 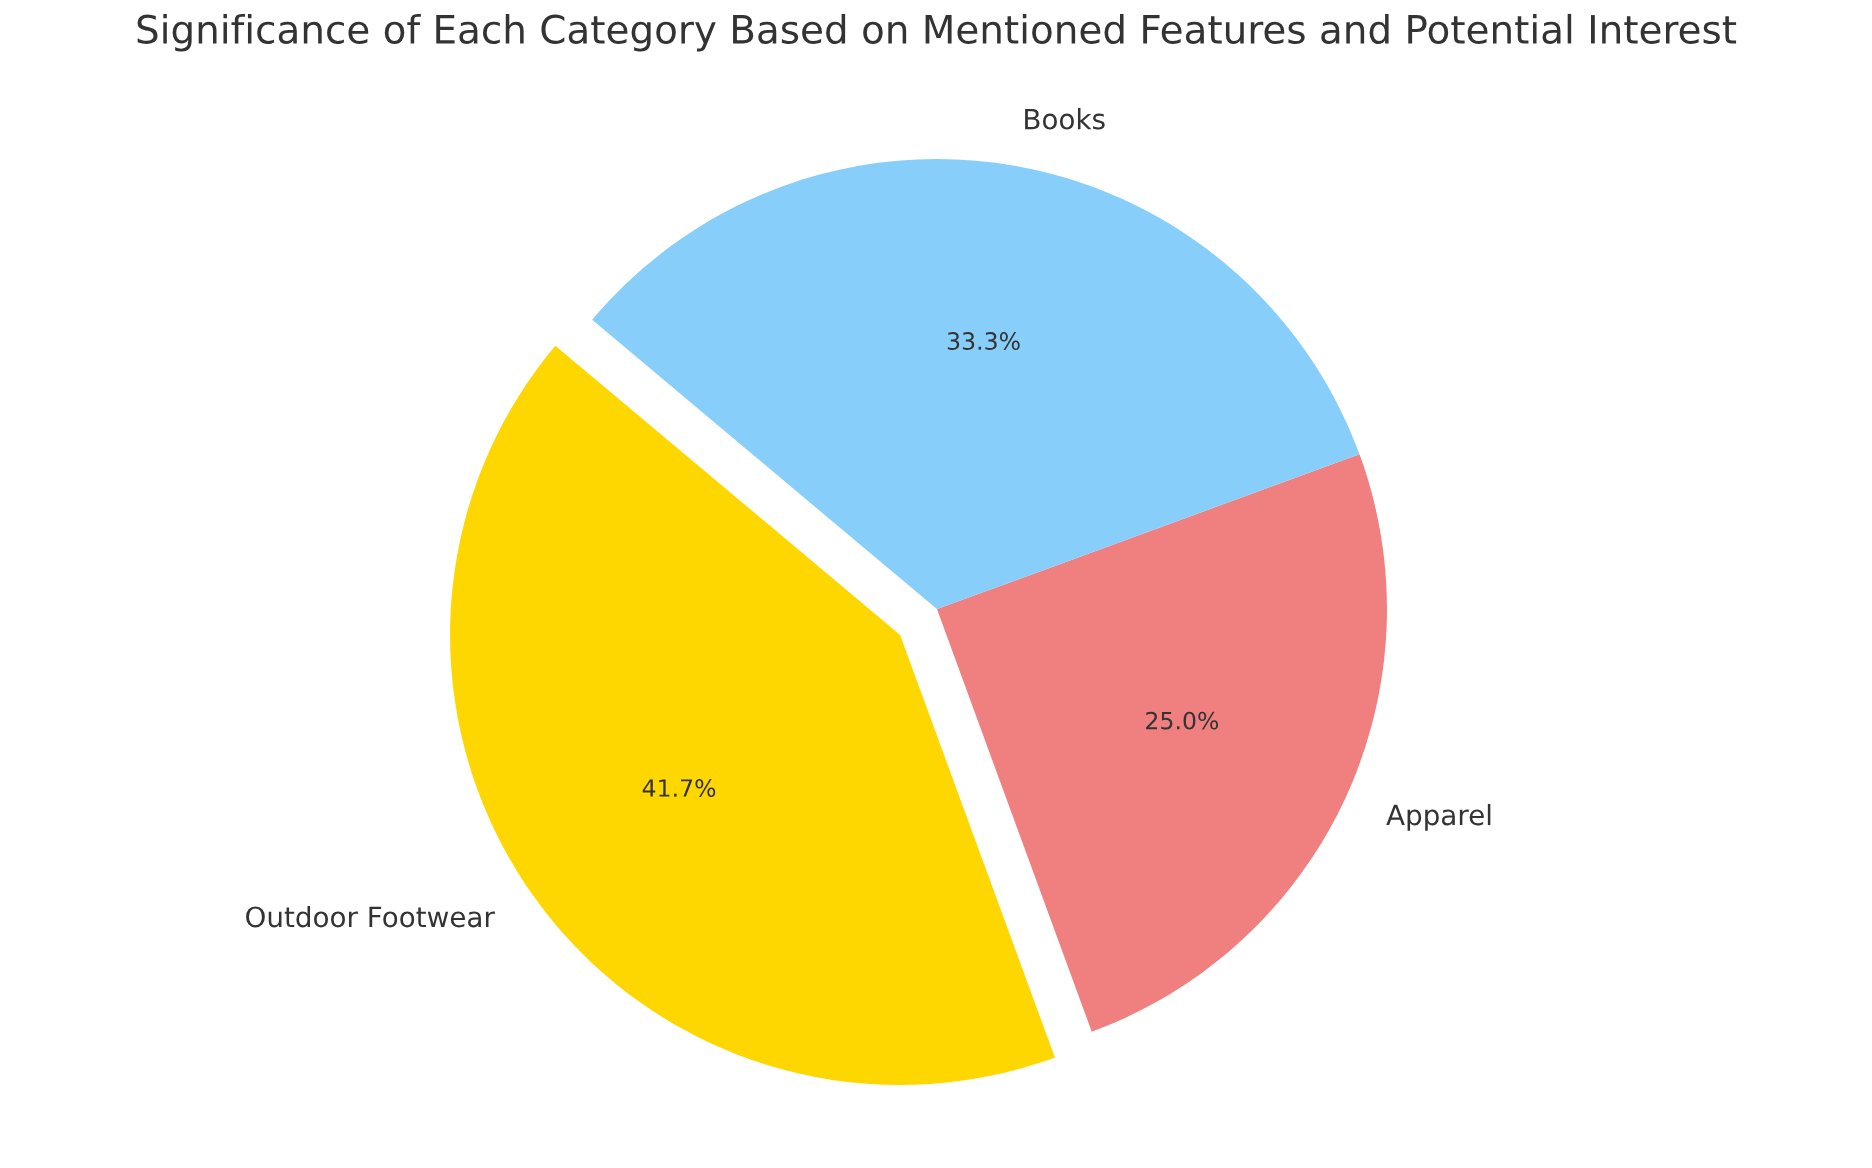 What do you see at coordinates (1065, 119) in the screenshot?
I see `slice-label: Books` at bounding box center [1065, 119].